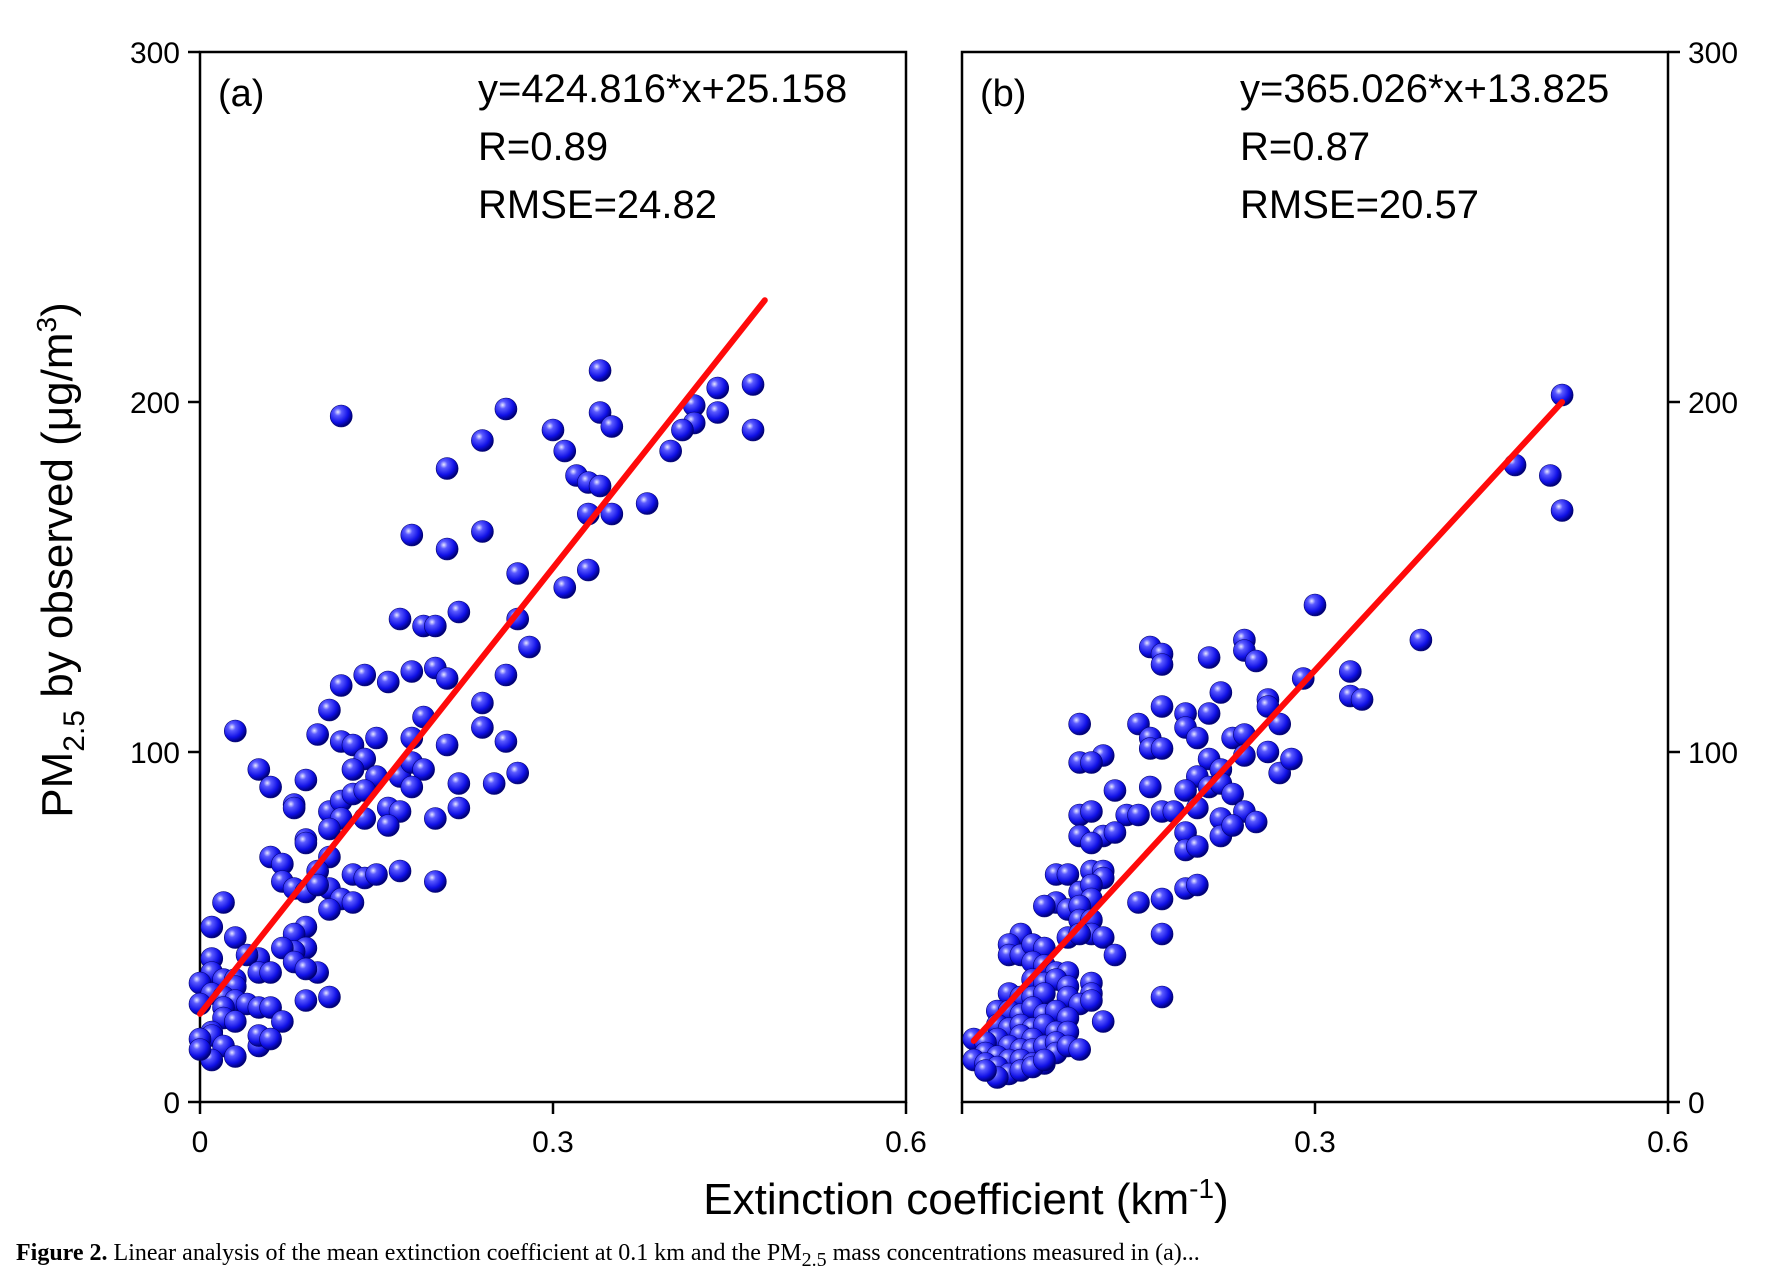 Image resolution: width=1785 pixels, height=1272 pixels. What do you see at coordinates (1713, 53) in the screenshot?
I see `panel-b-y-tick-label: 300` at bounding box center [1713, 53].